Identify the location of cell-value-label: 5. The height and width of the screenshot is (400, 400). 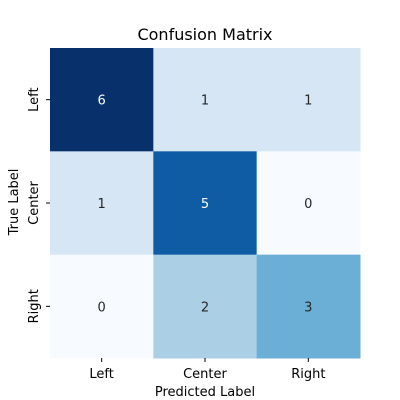
(205, 204).